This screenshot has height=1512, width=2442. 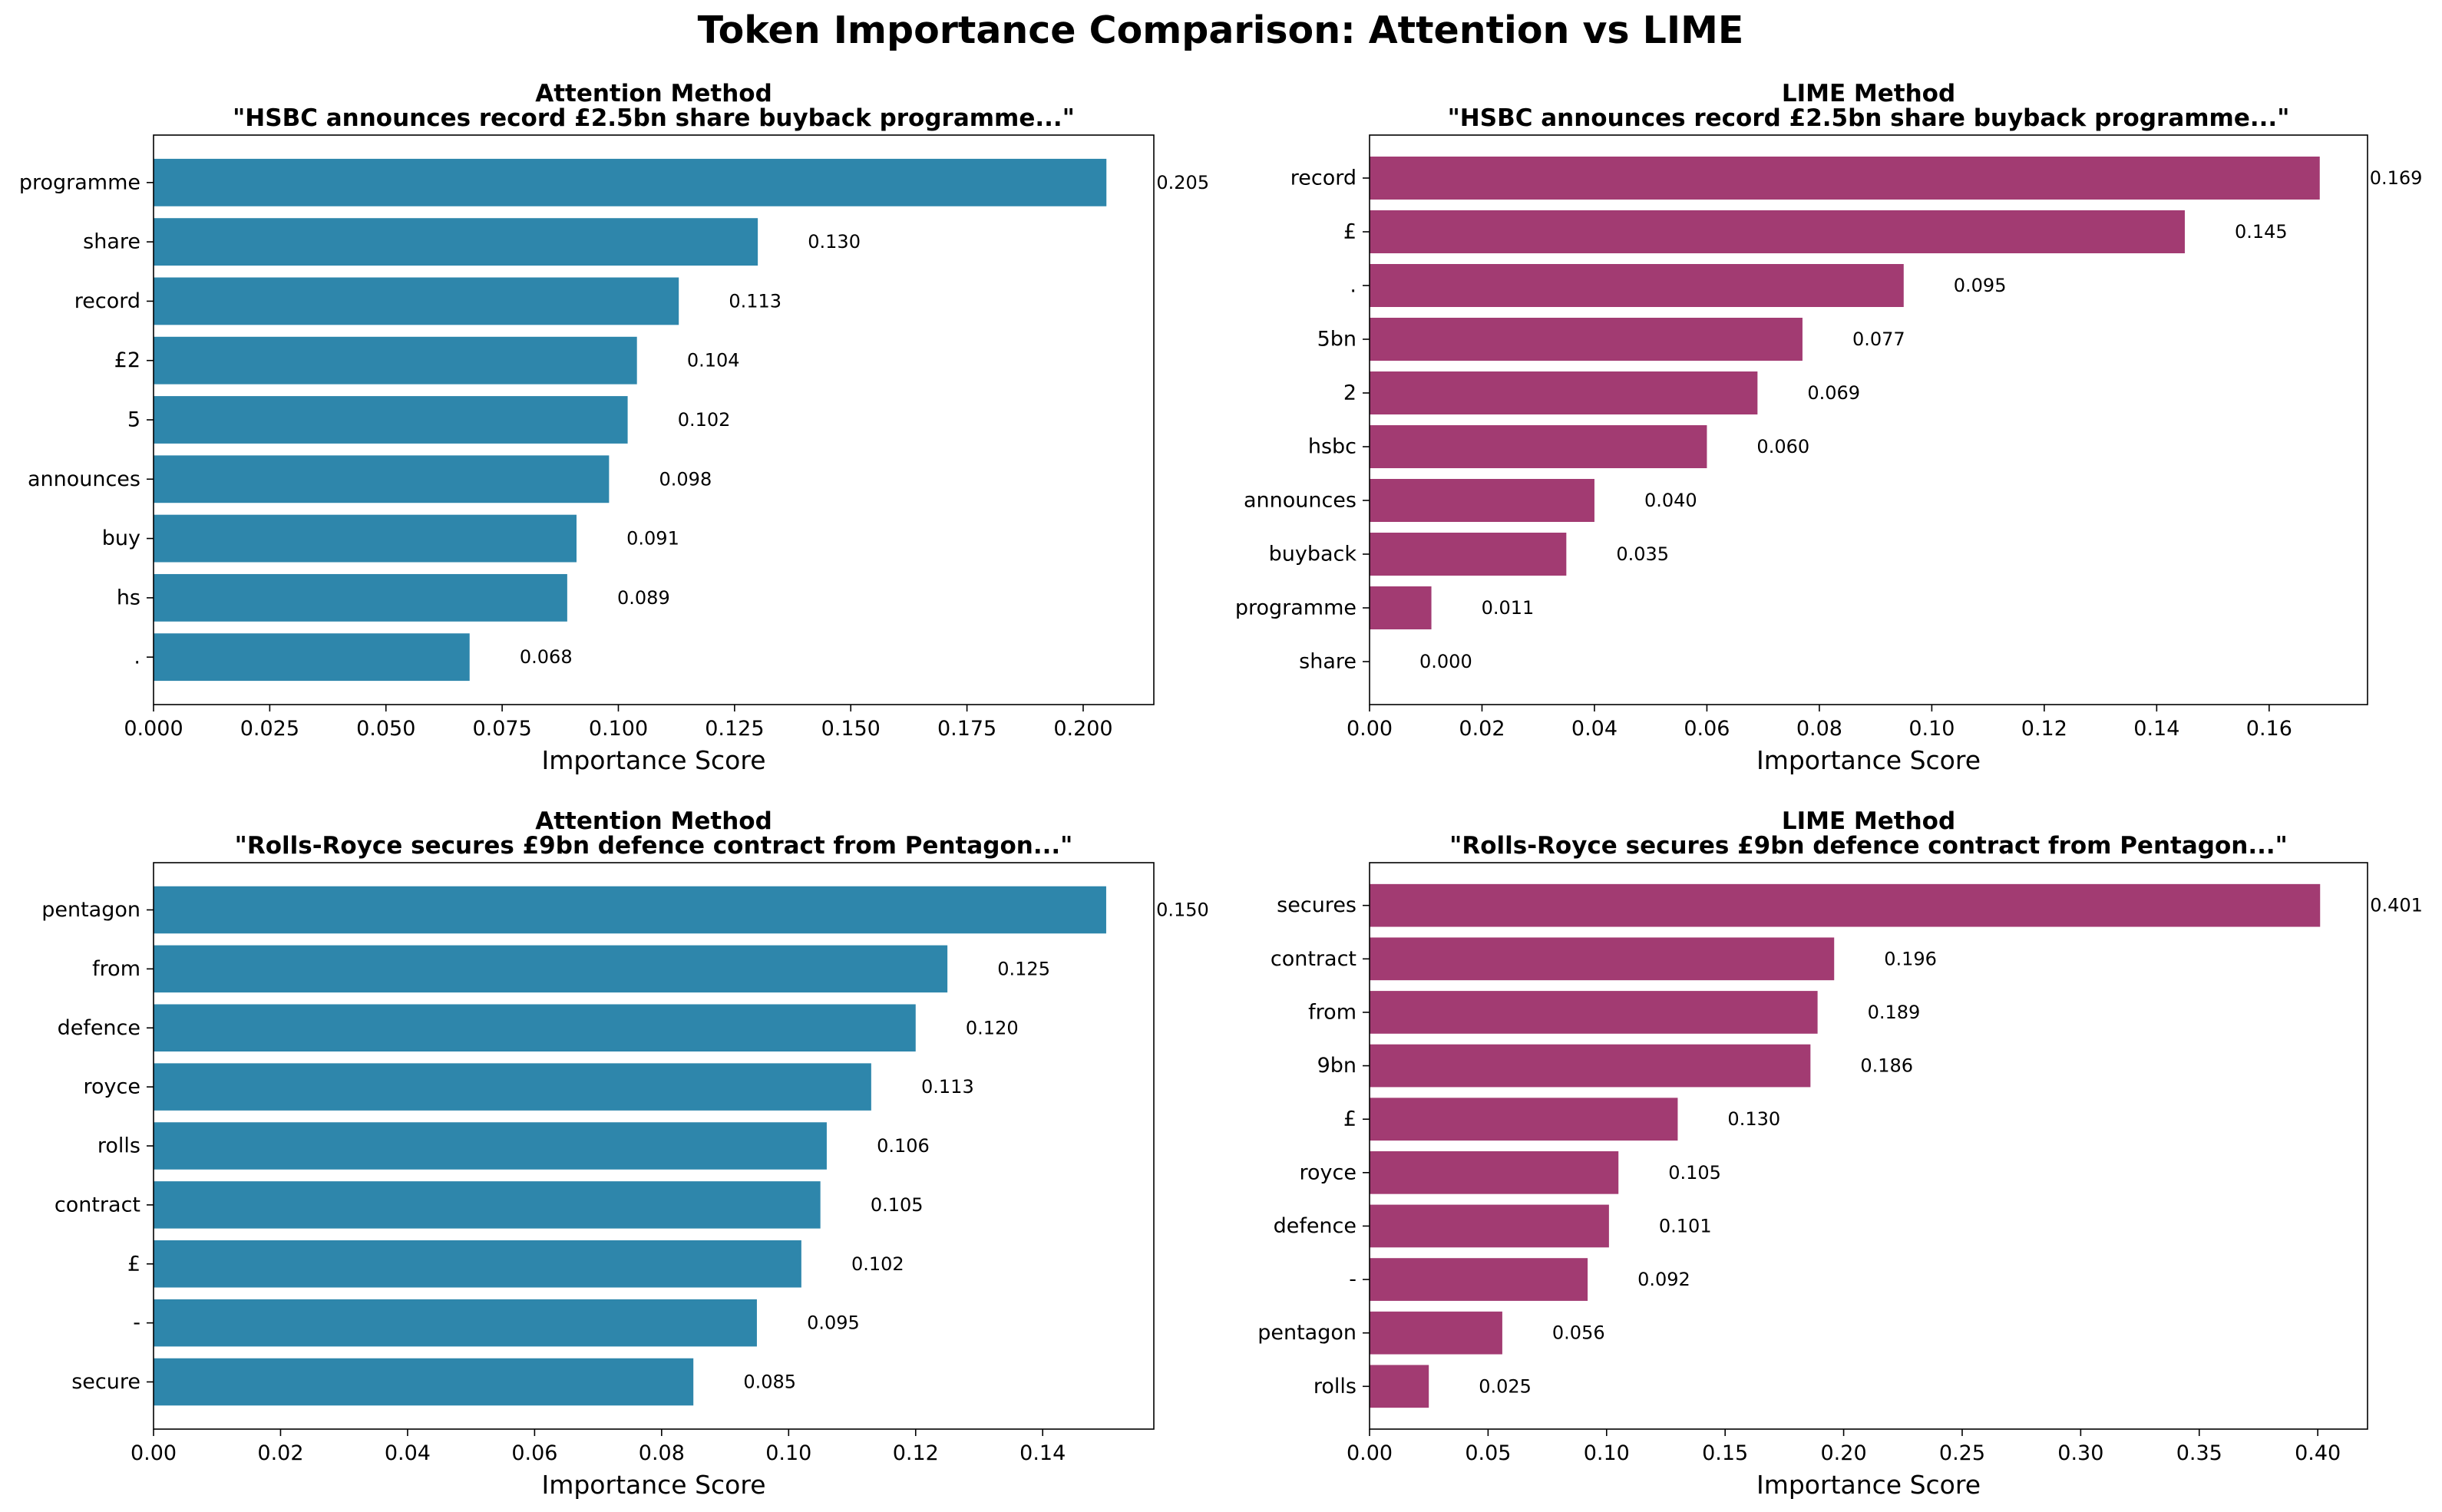 What do you see at coordinates (851, 729) in the screenshot?
I see `x-tick-label: 0.150` at bounding box center [851, 729].